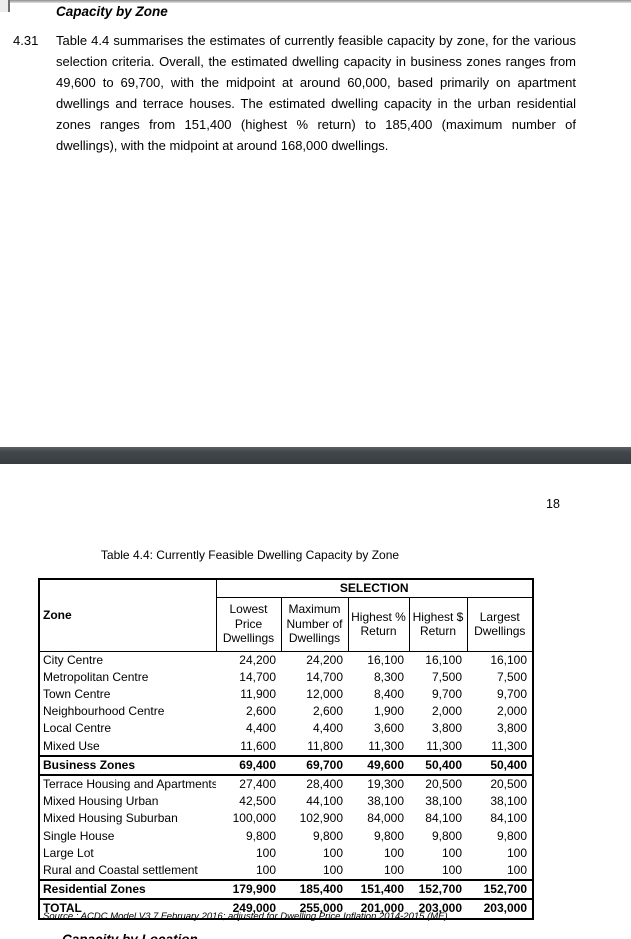  I want to click on zone-cell: Terrace Housing and Apartments, so click(127, 783).